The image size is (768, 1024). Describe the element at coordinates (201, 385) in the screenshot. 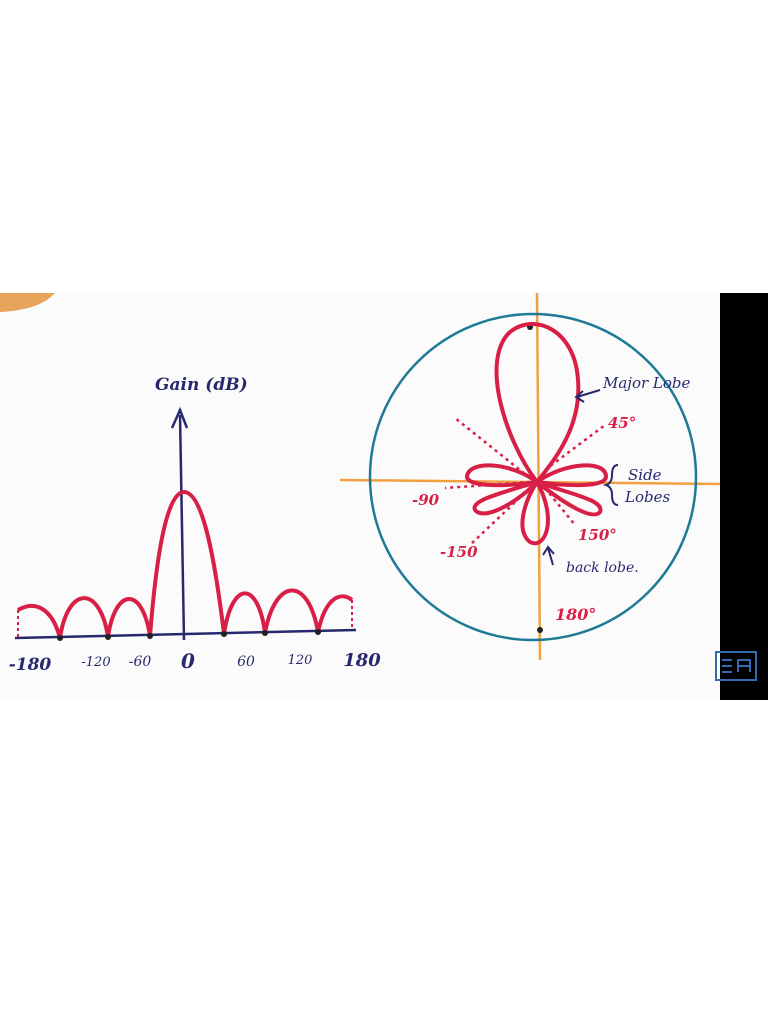

I see `y-axis-label: Gain (dB)` at that location.